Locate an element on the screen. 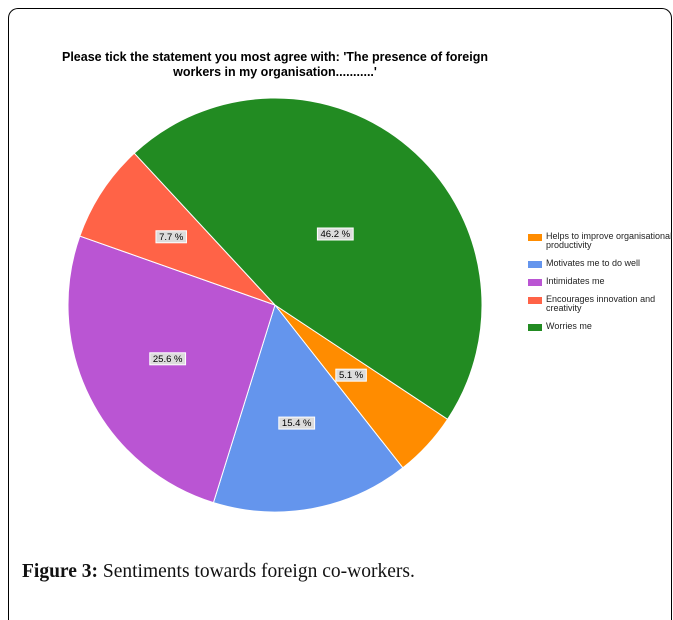 Image resolution: width=673 pixels, height=620 pixels. legend-label: Worries me is located at coordinates (569, 326).